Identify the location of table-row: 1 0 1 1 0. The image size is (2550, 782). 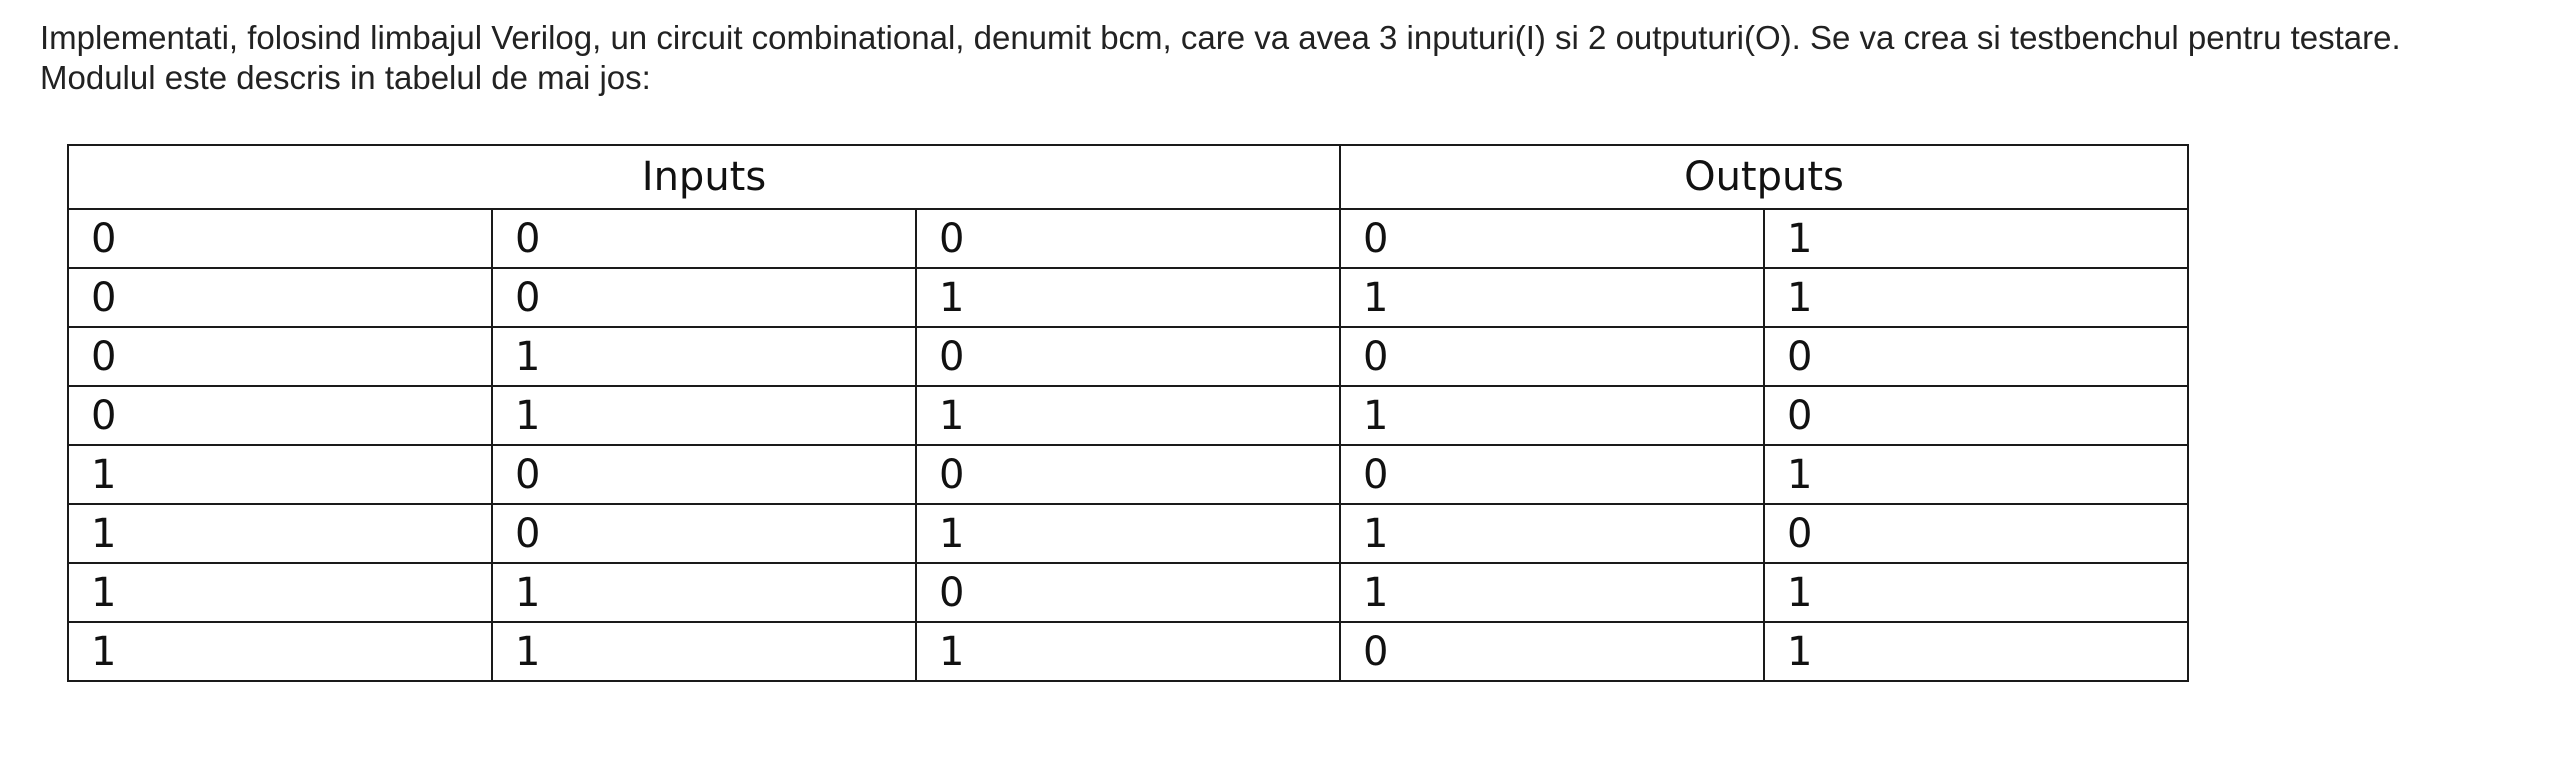
(1128, 533).